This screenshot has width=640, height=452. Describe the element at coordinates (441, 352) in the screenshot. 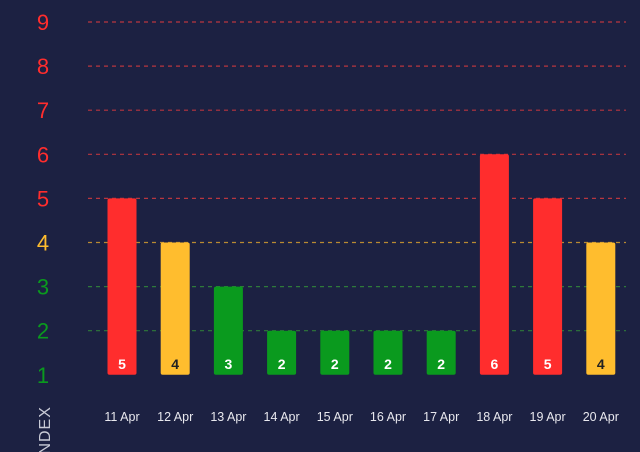

I see `bar-17-apr` at that location.